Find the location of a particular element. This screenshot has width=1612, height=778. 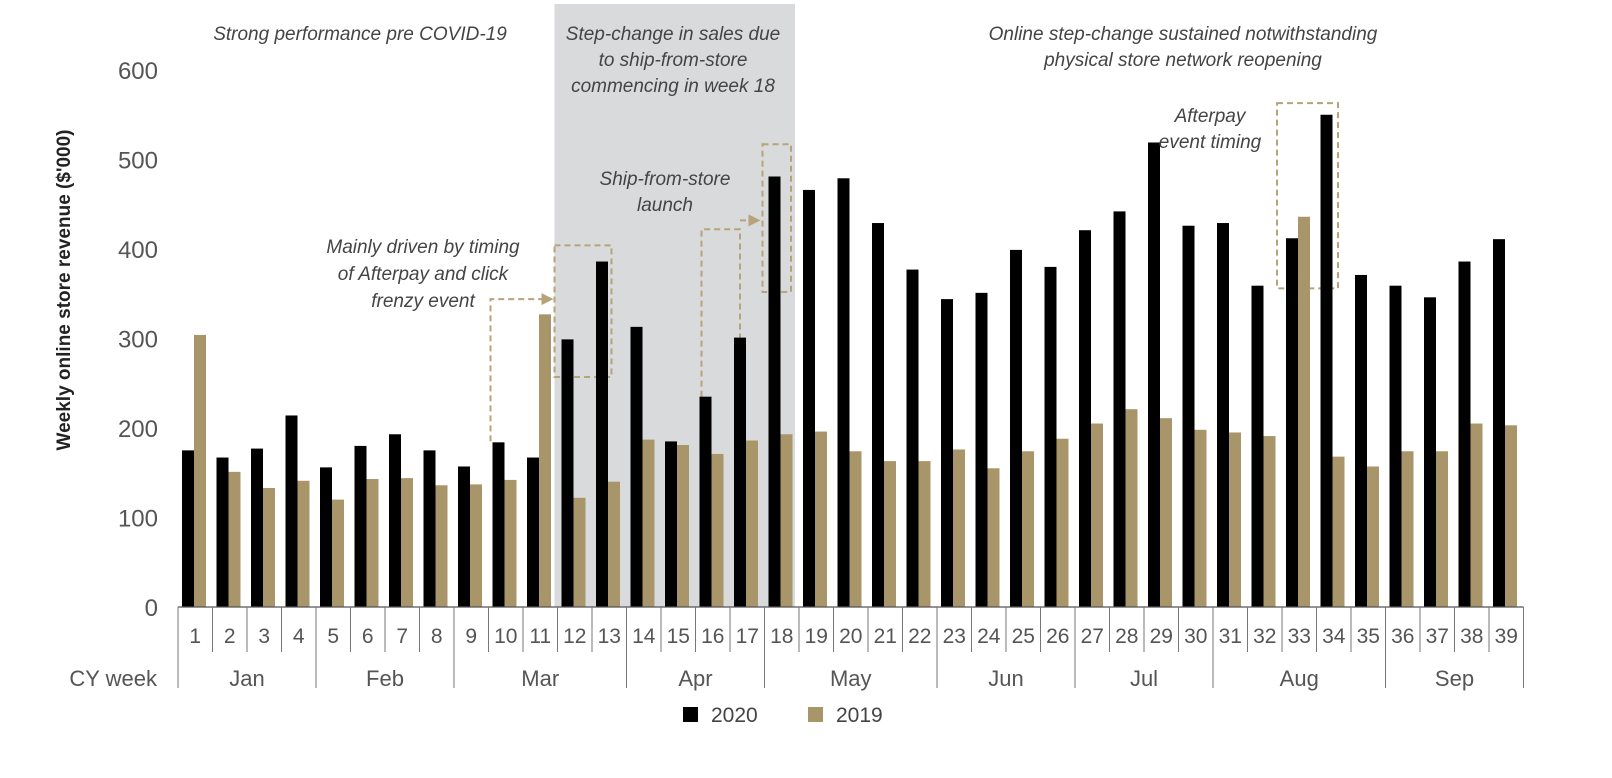

y-tick-label: 0 is located at coordinates (151, 608).